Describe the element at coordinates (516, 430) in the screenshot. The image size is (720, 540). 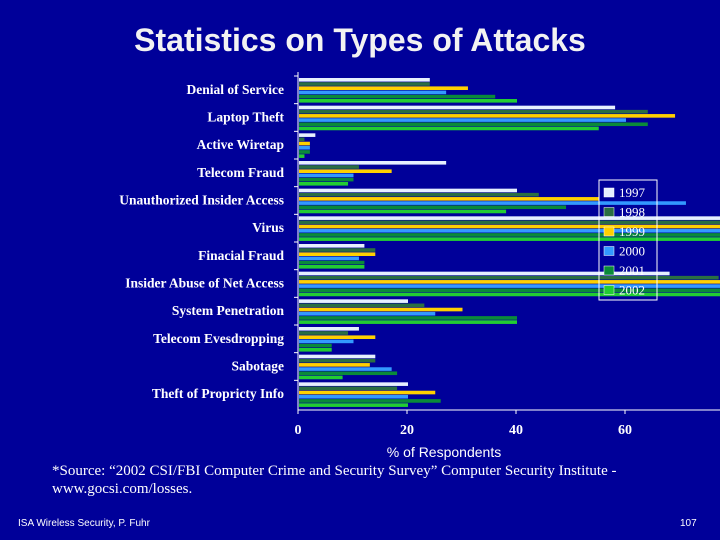
I see `x-tick-label: 40` at that location.